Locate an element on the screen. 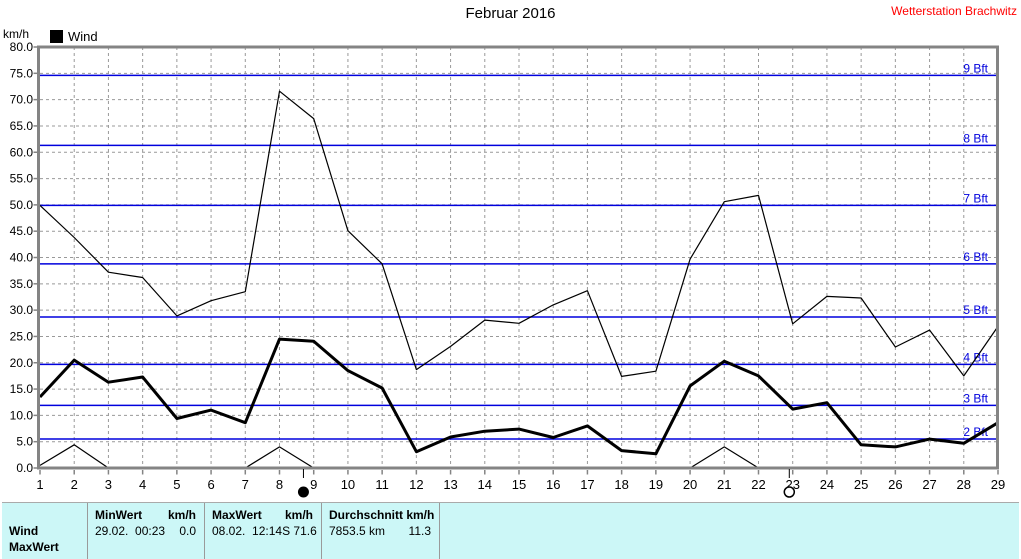  y-tick-label: 20.0 is located at coordinates (22, 363).